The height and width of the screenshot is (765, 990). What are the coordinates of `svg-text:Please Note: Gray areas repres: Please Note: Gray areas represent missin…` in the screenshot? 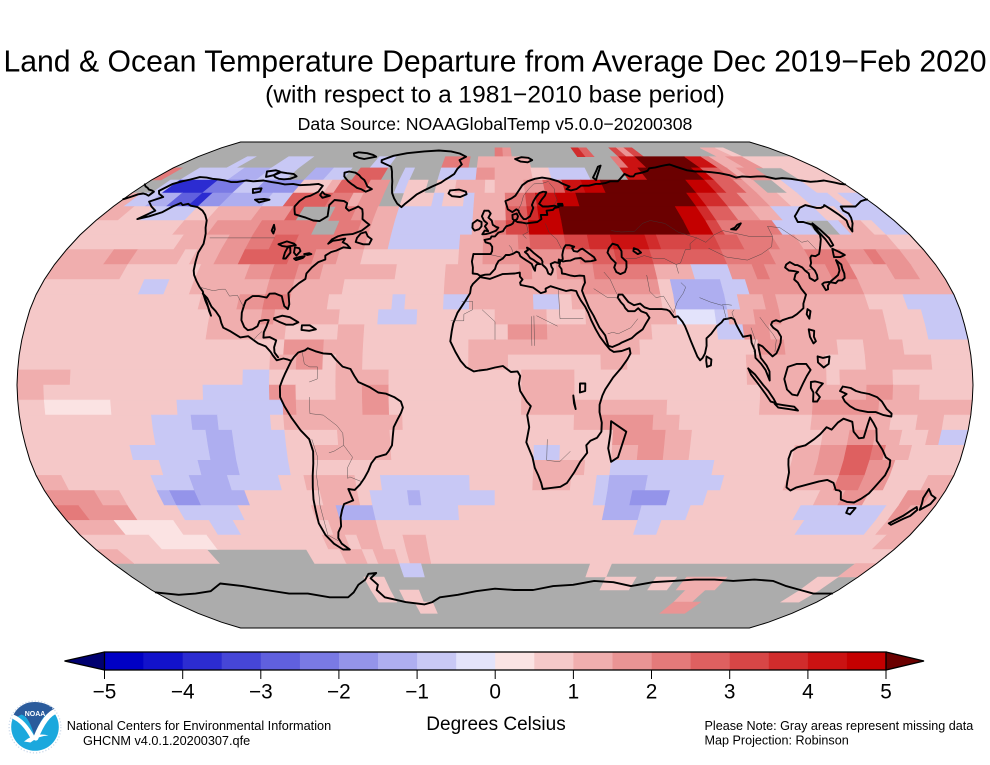 It's located at (839, 726).